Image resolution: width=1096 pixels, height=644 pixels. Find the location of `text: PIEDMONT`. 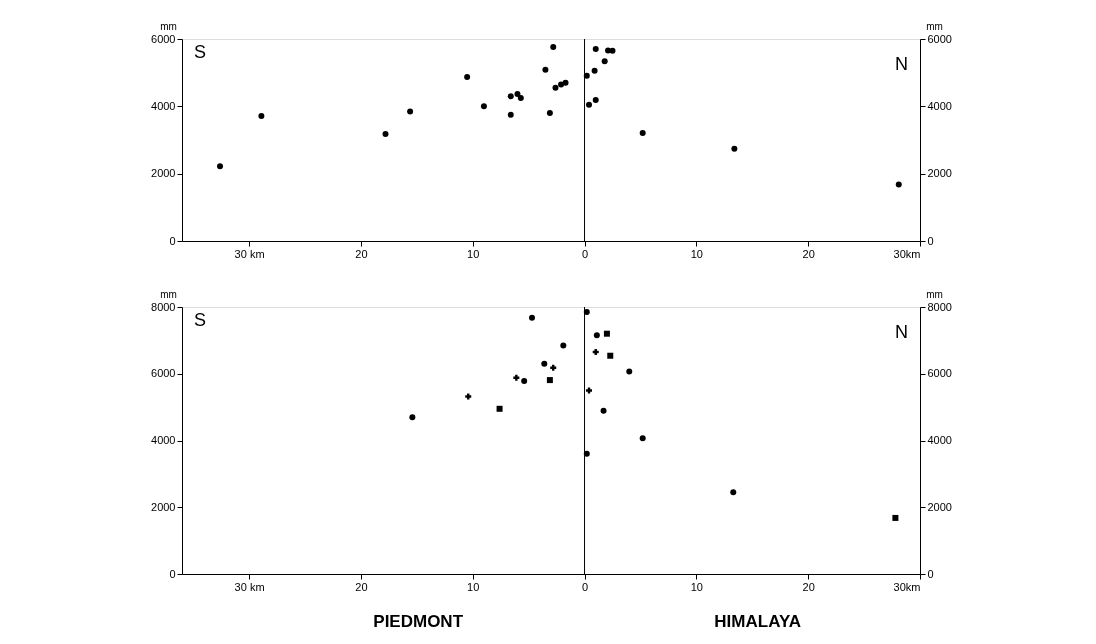

text: PIEDMONT is located at coordinates (418, 621).